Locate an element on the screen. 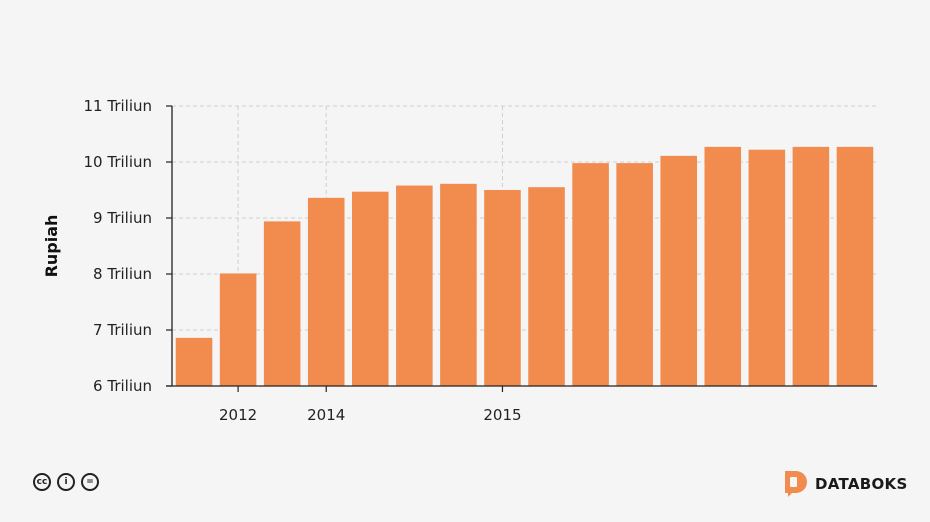 This screenshot has height=522, width=930. y-tick-label: 6 Triliun is located at coordinates (122, 386).